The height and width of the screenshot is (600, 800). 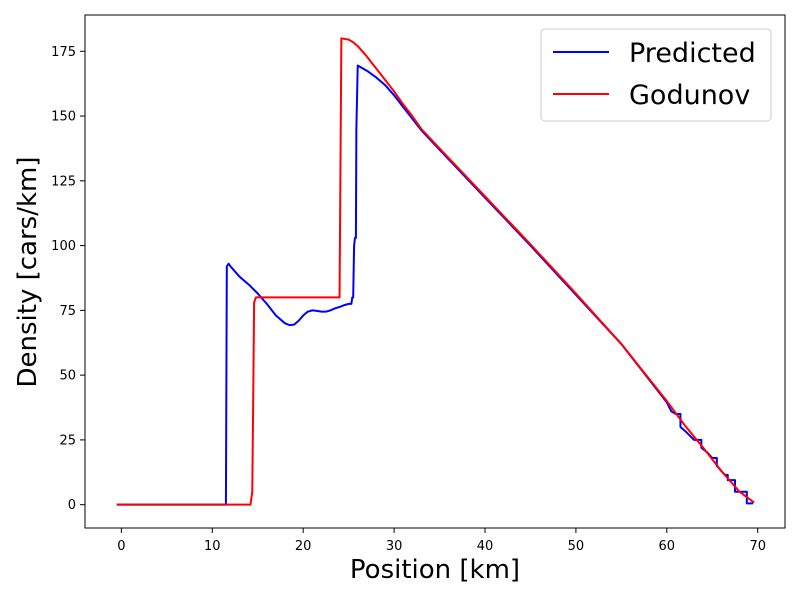 What do you see at coordinates (63, 181) in the screenshot?
I see `y-tick-label: 125` at bounding box center [63, 181].